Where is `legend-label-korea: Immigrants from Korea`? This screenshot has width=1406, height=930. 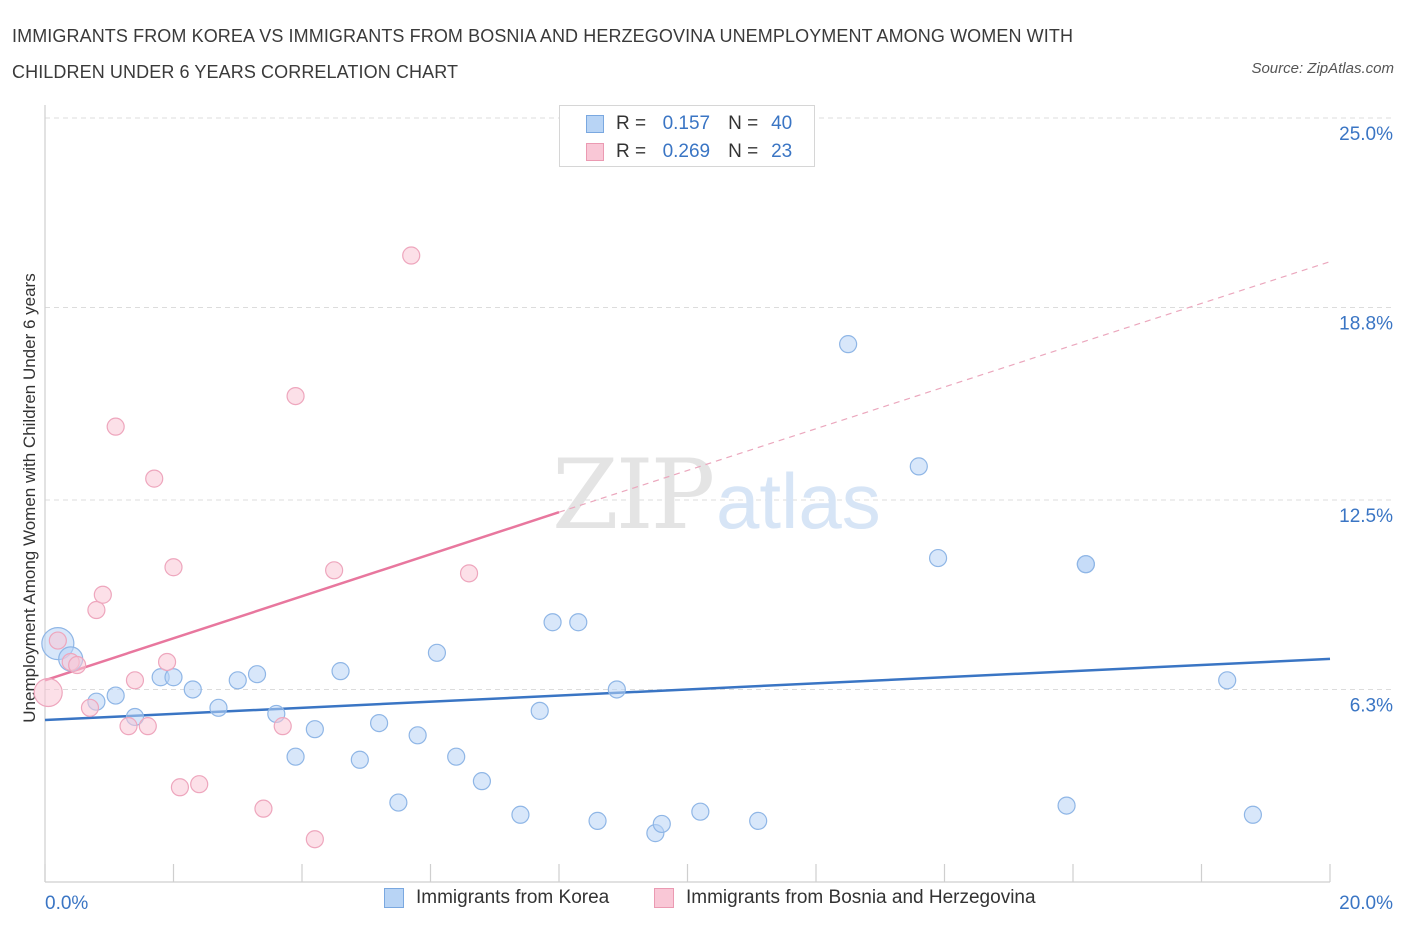
legend-label-korea: Immigrants from Korea is located at coordinates (513, 897).